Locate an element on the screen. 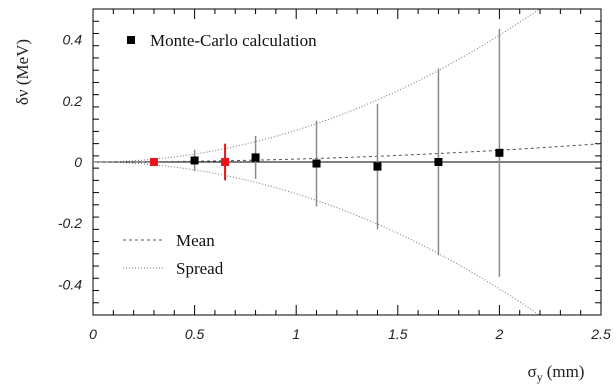 This screenshot has width=616, height=388. y-tick-label: 0 is located at coordinates (78, 162).